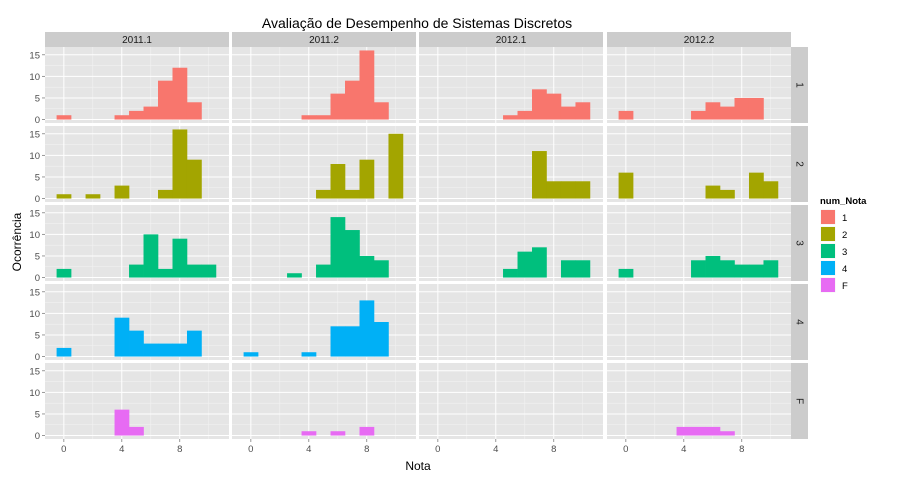 The height and width of the screenshot is (480, 900). I want to click on y-tick-label: 15, so click(34, 292).